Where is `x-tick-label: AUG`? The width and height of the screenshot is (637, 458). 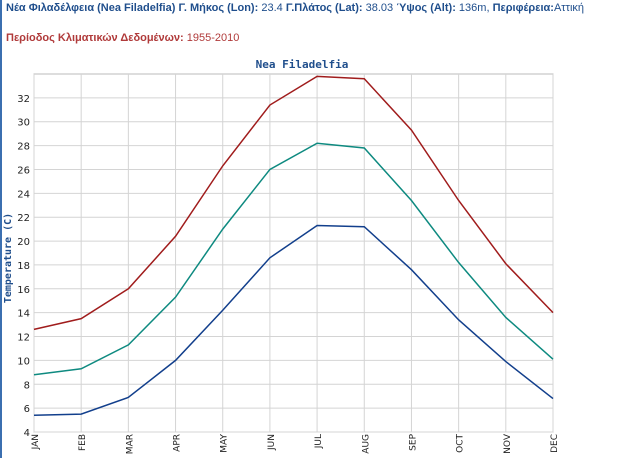
x-tick-label: AUG is located at coordinates (366, 444).